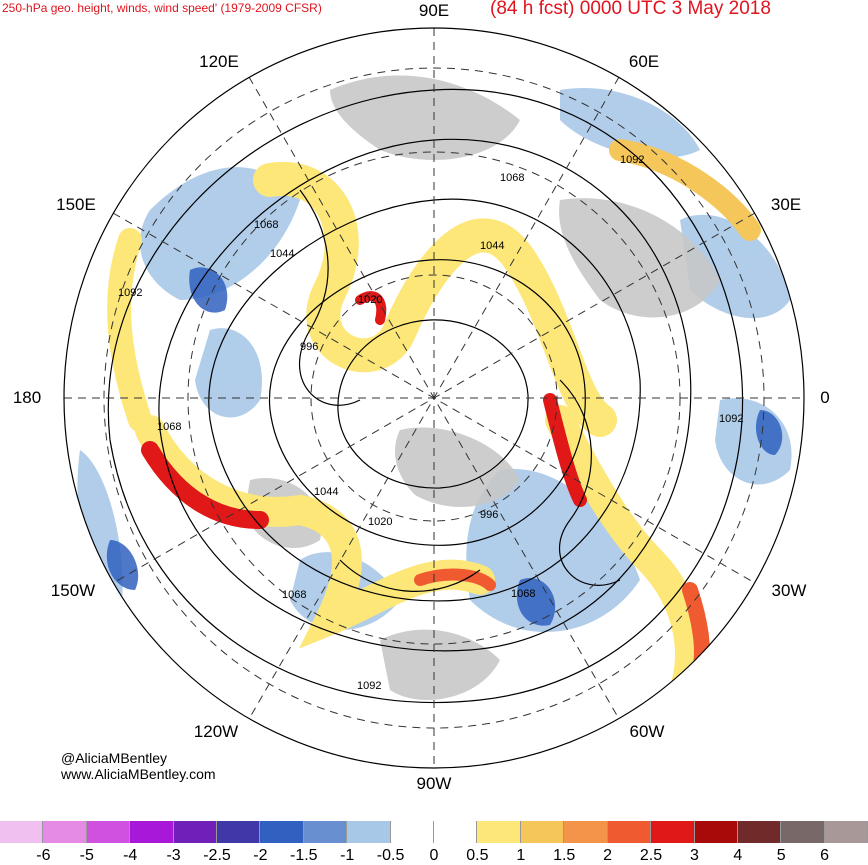  I want to click on colorbar-tick-label: 3, so click(694, 855).